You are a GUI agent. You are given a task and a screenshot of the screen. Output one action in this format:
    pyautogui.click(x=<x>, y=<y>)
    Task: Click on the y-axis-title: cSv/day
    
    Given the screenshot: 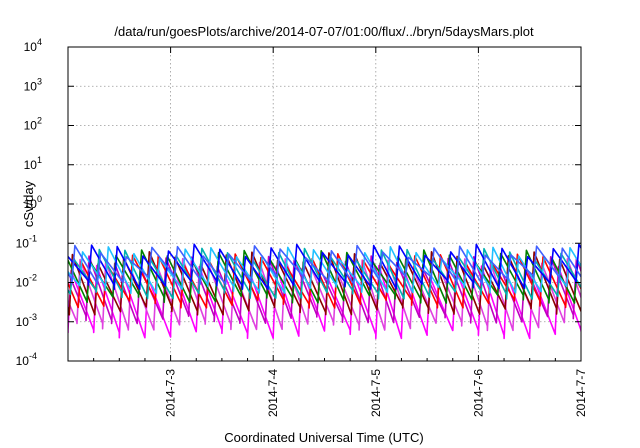 What is the action you would take?
    pyautogui.click(x=28, y=203)
    